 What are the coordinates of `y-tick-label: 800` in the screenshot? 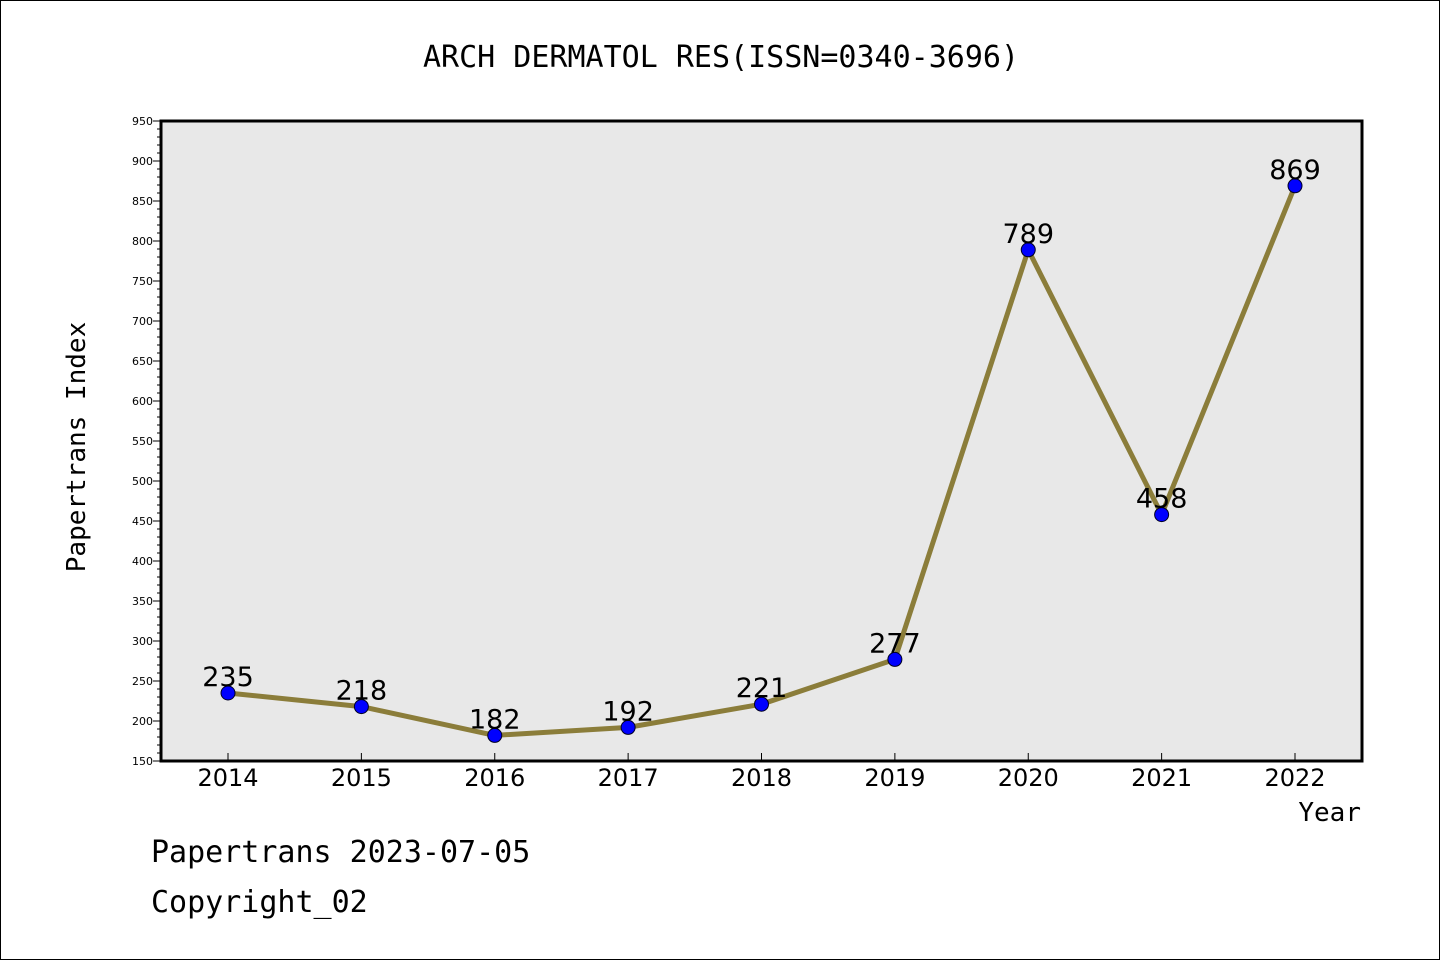 It's located at (142, 241).